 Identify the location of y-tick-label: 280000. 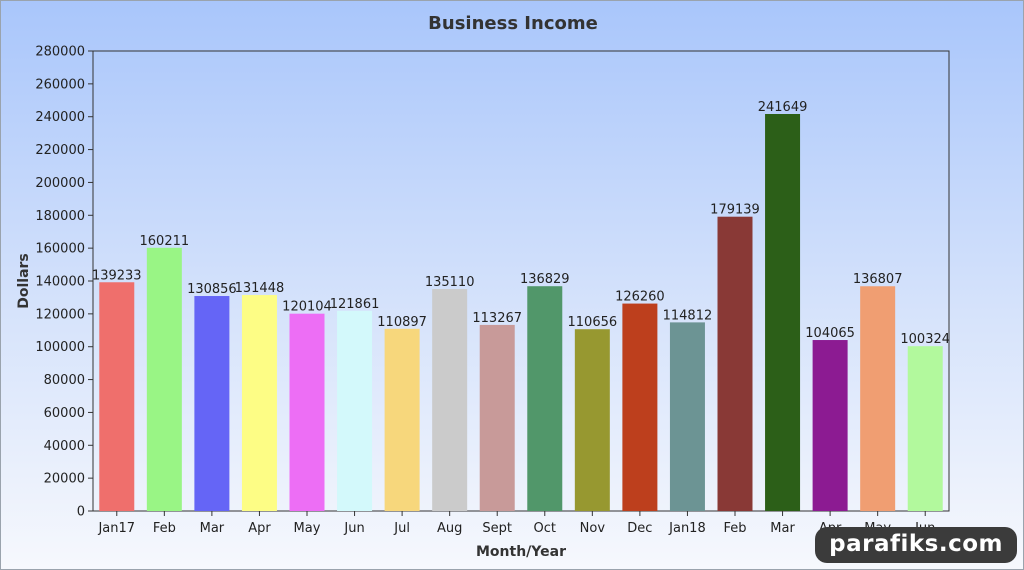
(60, 52).